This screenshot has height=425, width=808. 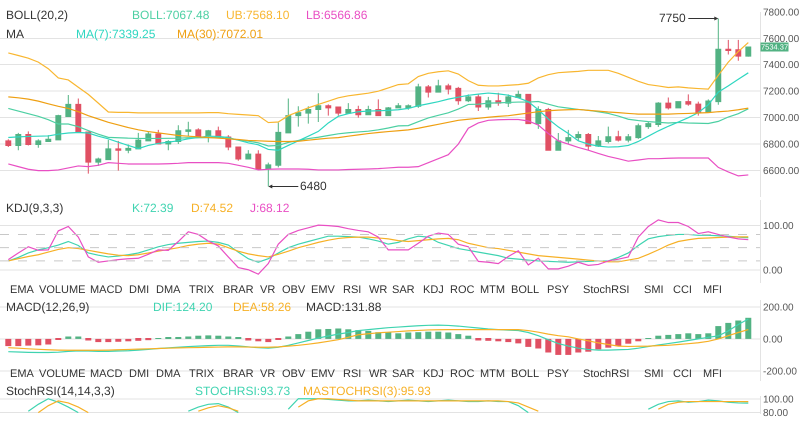 What do you see at coordinates (202, 290) in the screenshot?
I see `text: TRIX` at bounding box center [202, 290].